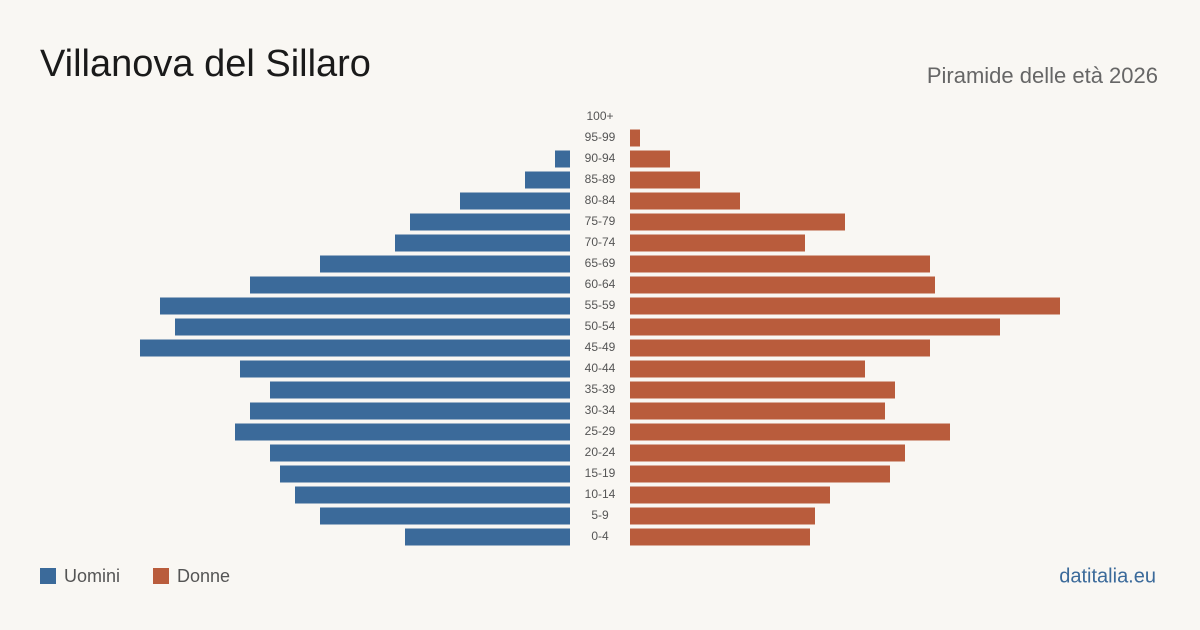  Describe the element at coordinates (600, 158) in the screenshot. I see `age-label: 90-94` at that location.